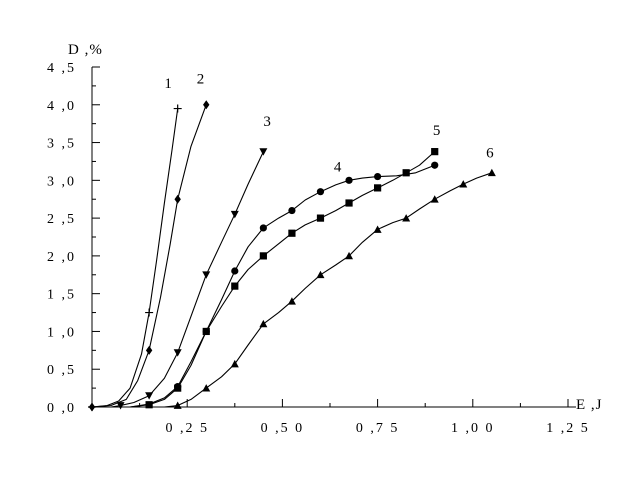 This screenshot has height=485, width=620. Describe the element at coordinates (61, 106) in the screenshot. I see `y-tick-label: 4 ,0` at that location.